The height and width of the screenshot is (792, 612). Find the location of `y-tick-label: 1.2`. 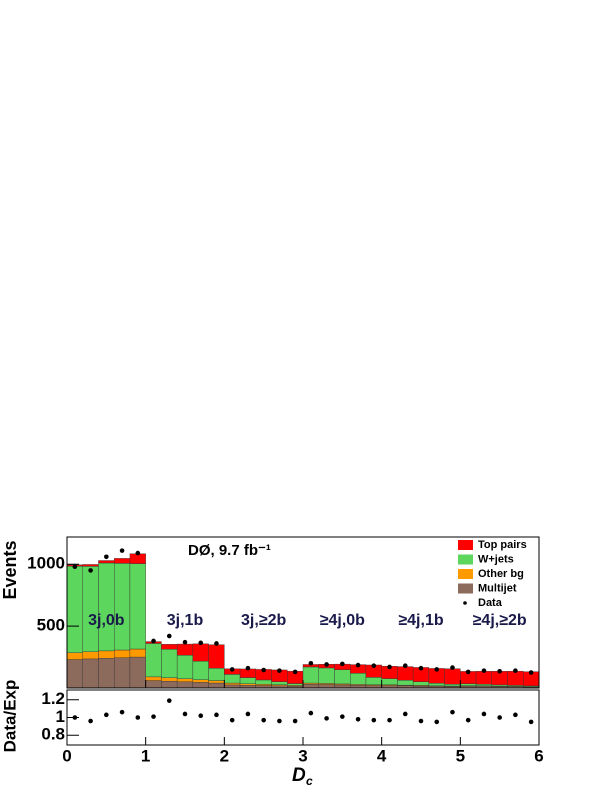

y-tick-label: 1.2 is located at coordinates (53, 698).